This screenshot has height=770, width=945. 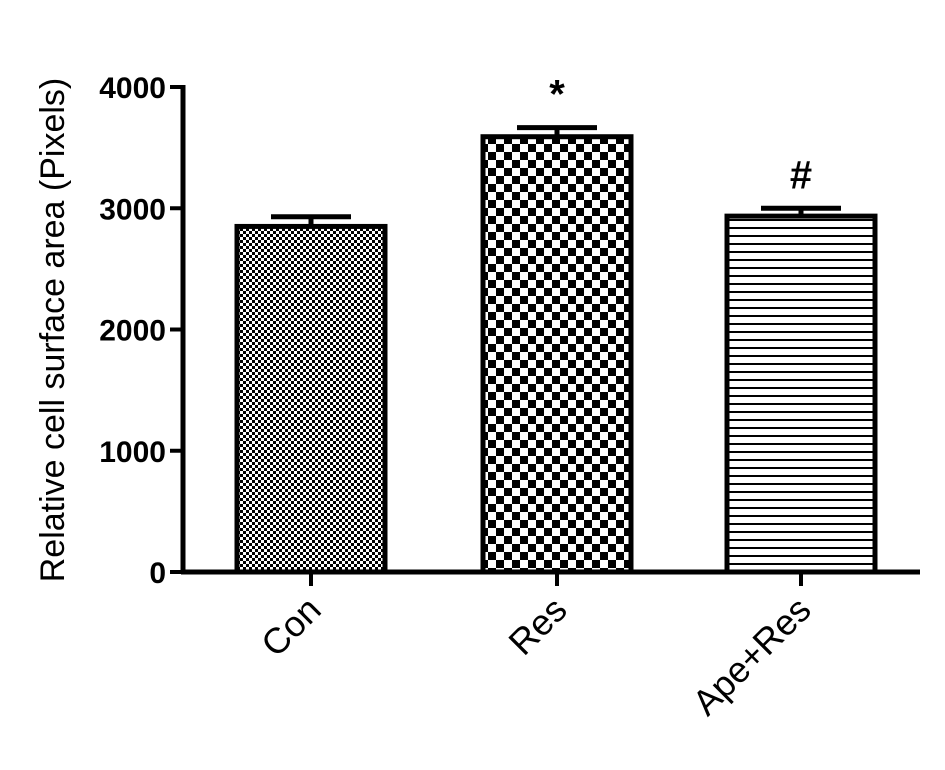 I want to click on significance-marker: #, so click(x=801, y=175).